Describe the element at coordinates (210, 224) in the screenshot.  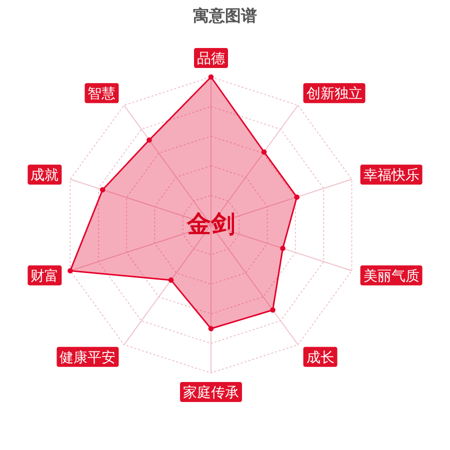
I see `text: 金剑` at that location.